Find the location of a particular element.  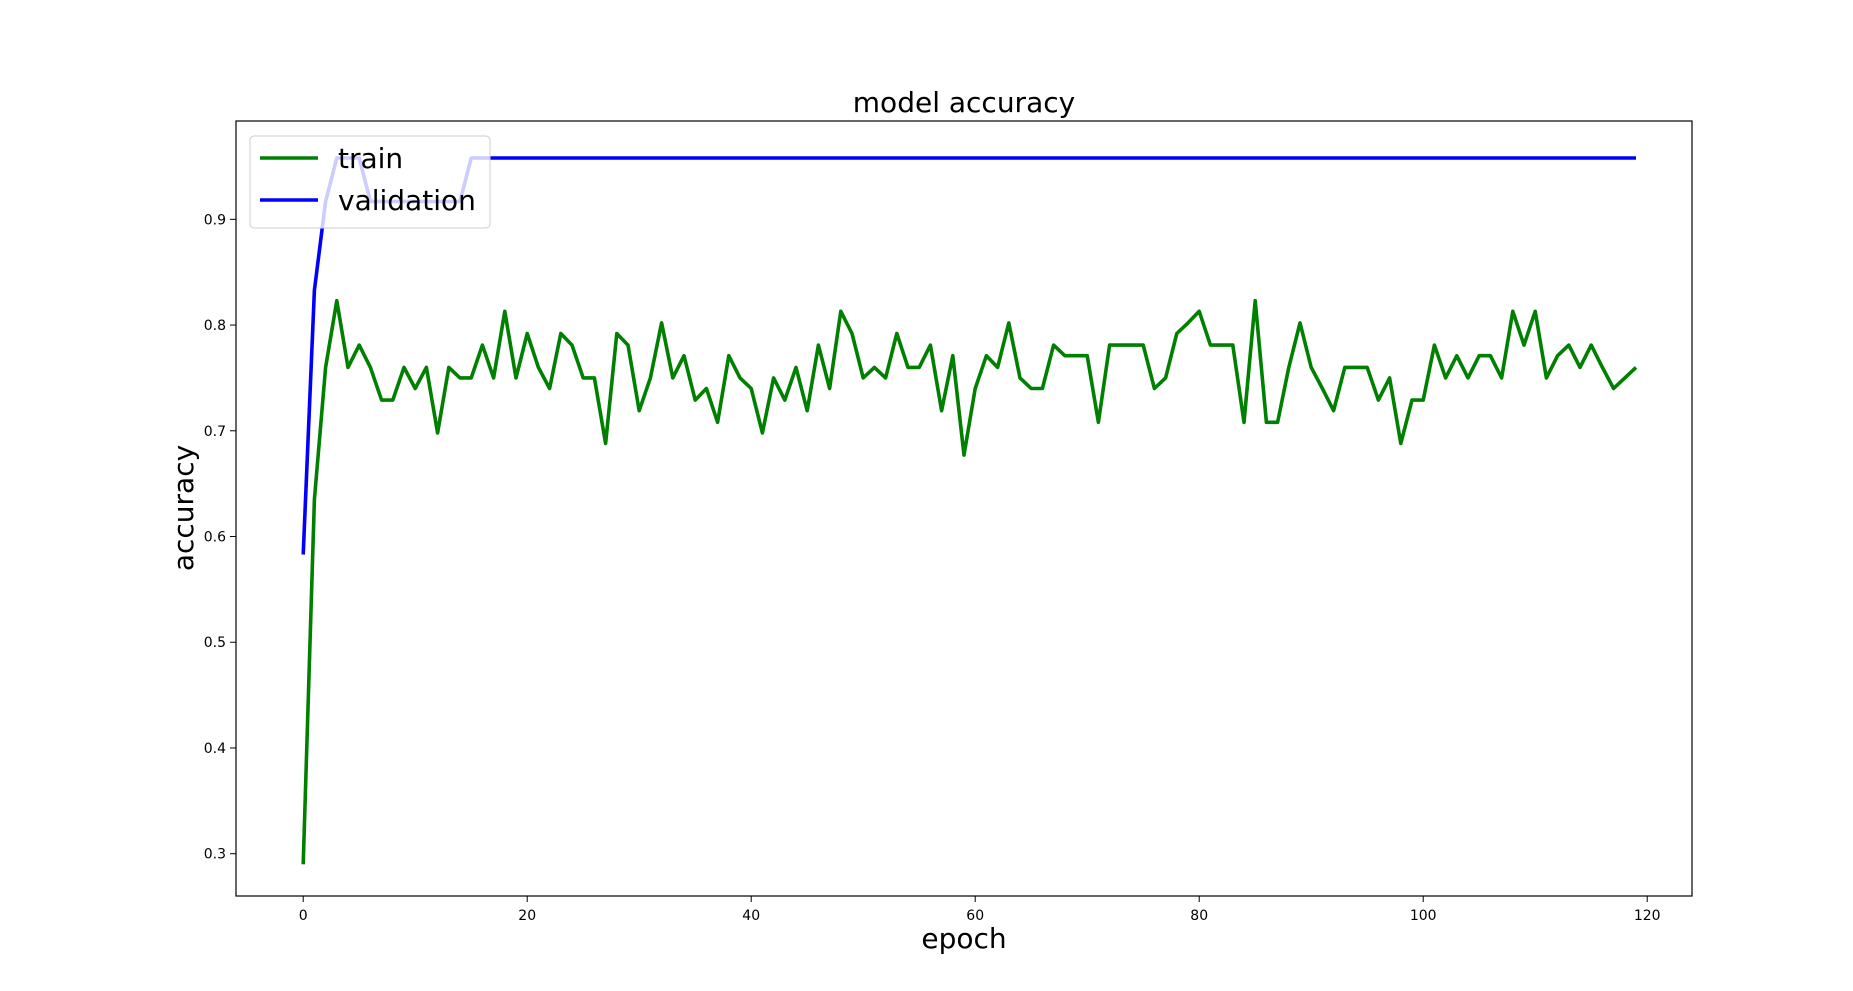

y-tick-label: 0.7 is located at coordinates (215, 432).